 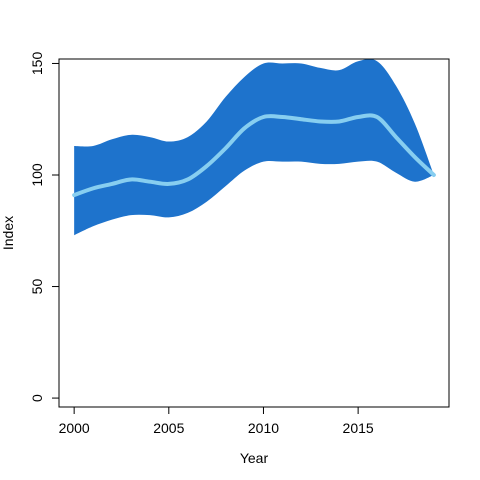 I want to click on center-line, so click(x=254, y=155).